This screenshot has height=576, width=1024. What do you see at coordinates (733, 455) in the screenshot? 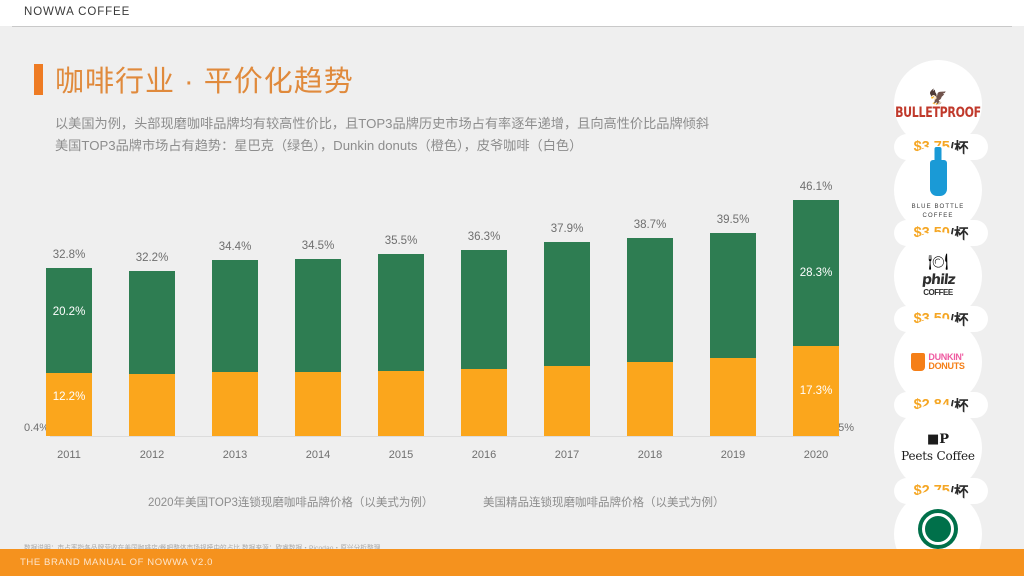
I see `x-axis-tick-label: 2019` at bounding box center [733, 455].